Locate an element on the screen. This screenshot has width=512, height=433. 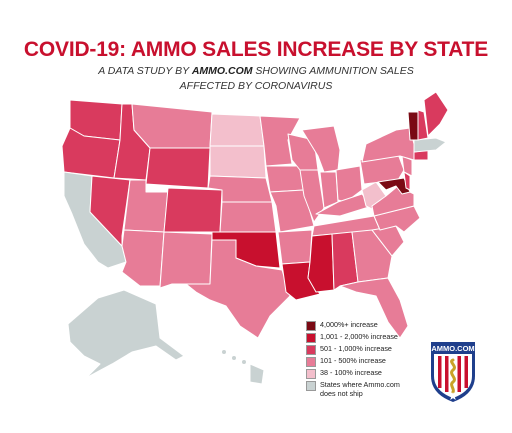
page-title: COVID-19: AMMO SALES INCREASE BY STATE is located at coordinates (256, 49).